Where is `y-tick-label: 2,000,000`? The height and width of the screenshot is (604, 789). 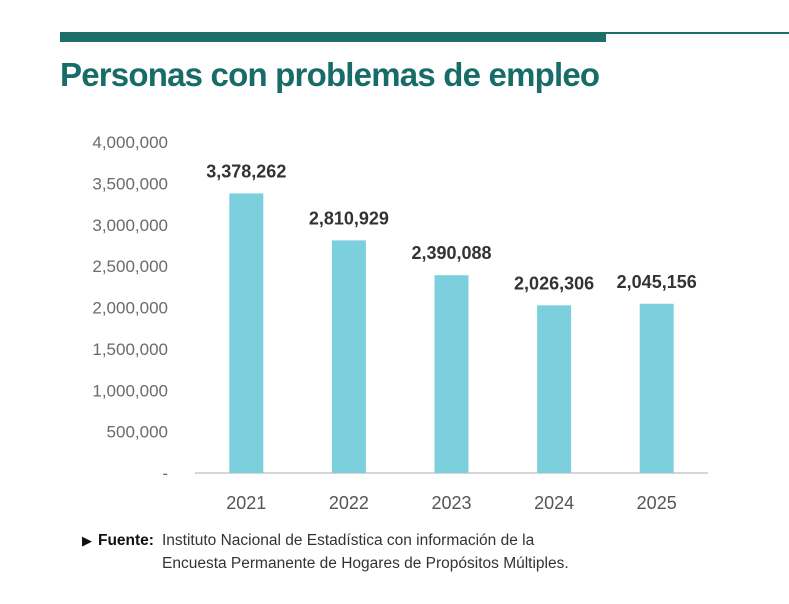
y-tick-label: 2,000,000 is located at coordinates (130, 308).